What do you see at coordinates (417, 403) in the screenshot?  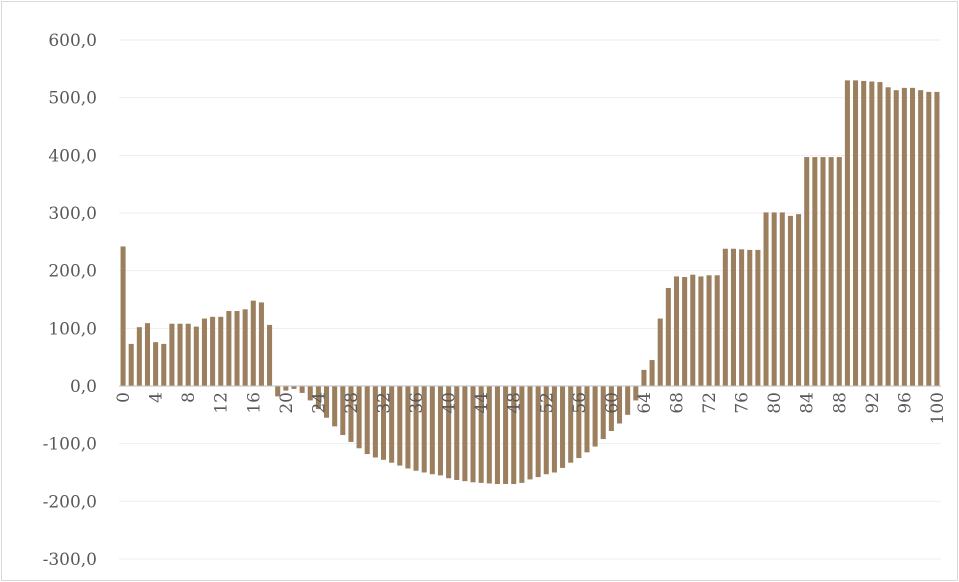 I see `x-tick-label: 36` at bounding box center [417, 403].